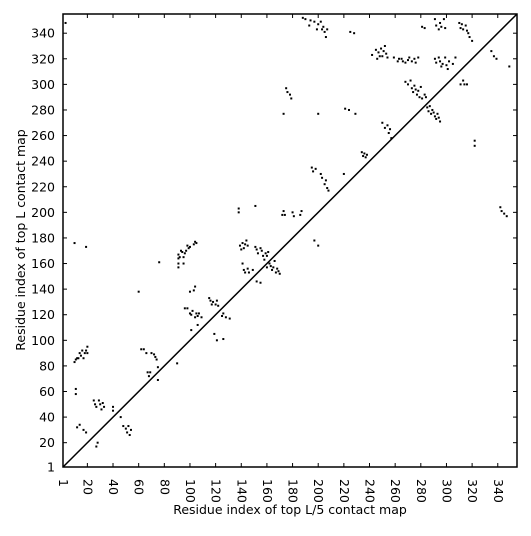 Image resolution: width=531 pixels, height=536 pixels. What do you see at coordinates (318, 491) in the screenshot?
I see `x-tick-label: 200` at bounding box center [318, 491].